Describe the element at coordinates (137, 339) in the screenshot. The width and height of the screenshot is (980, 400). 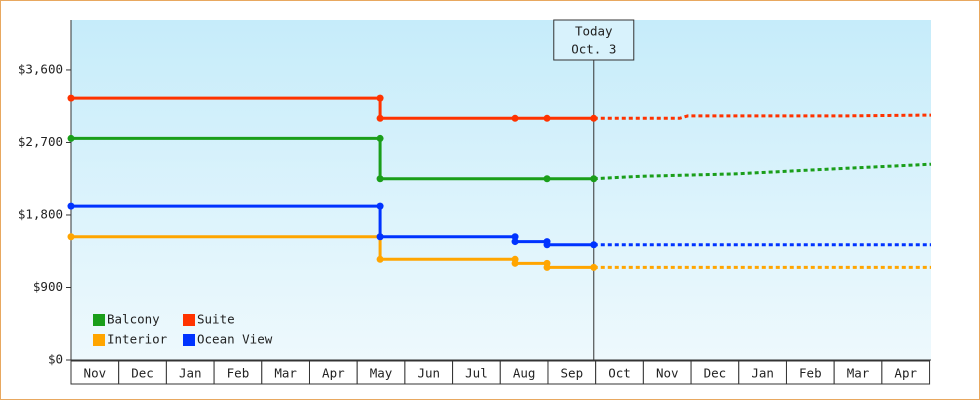
I see `legend-label: Interior` at that location.